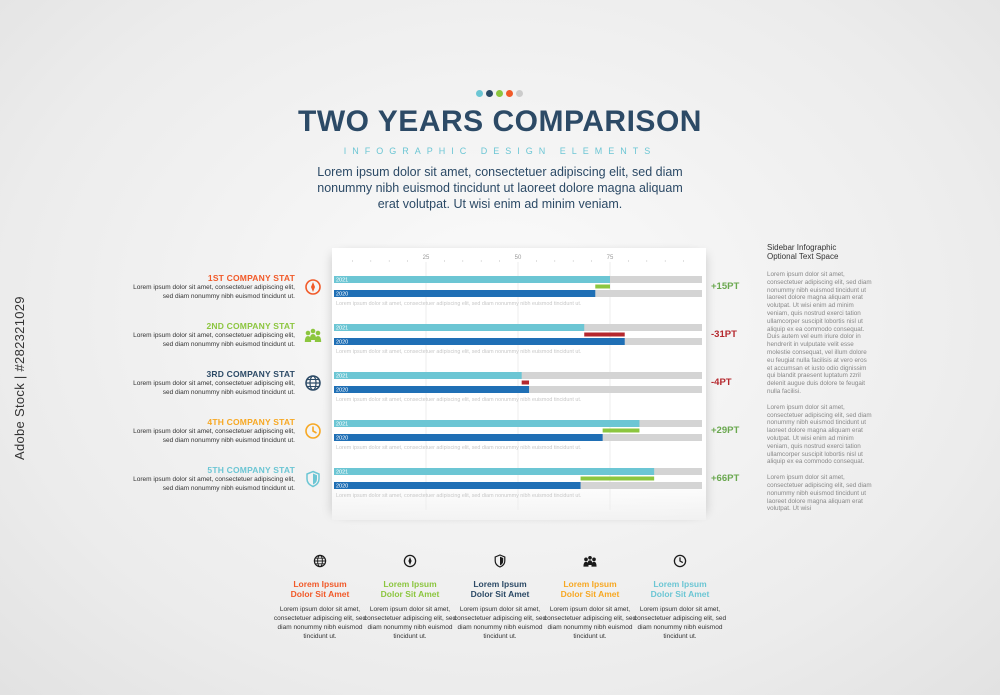  What do you see at coordinates (19, 378) in the screenshot?
I see `watermark-text: Adobe Stock | #282321029` at bounding box center [19, 378].